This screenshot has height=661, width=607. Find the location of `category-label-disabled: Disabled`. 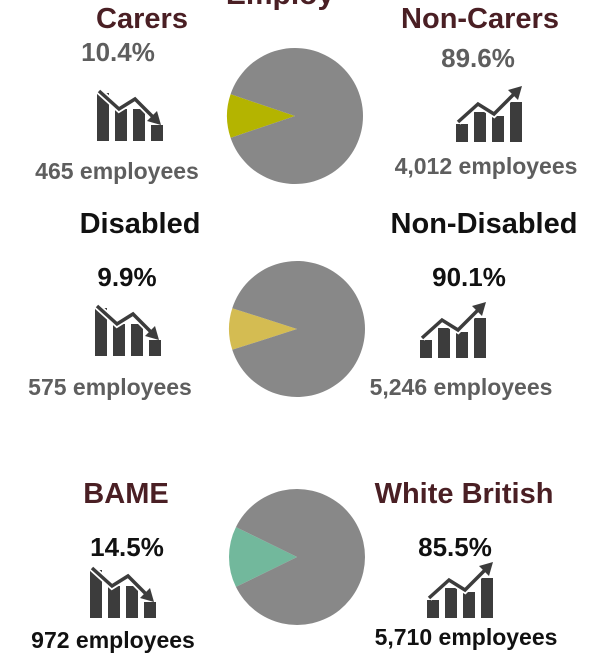

category-label-disabled: Disabled is located at coordinates (140, 224).